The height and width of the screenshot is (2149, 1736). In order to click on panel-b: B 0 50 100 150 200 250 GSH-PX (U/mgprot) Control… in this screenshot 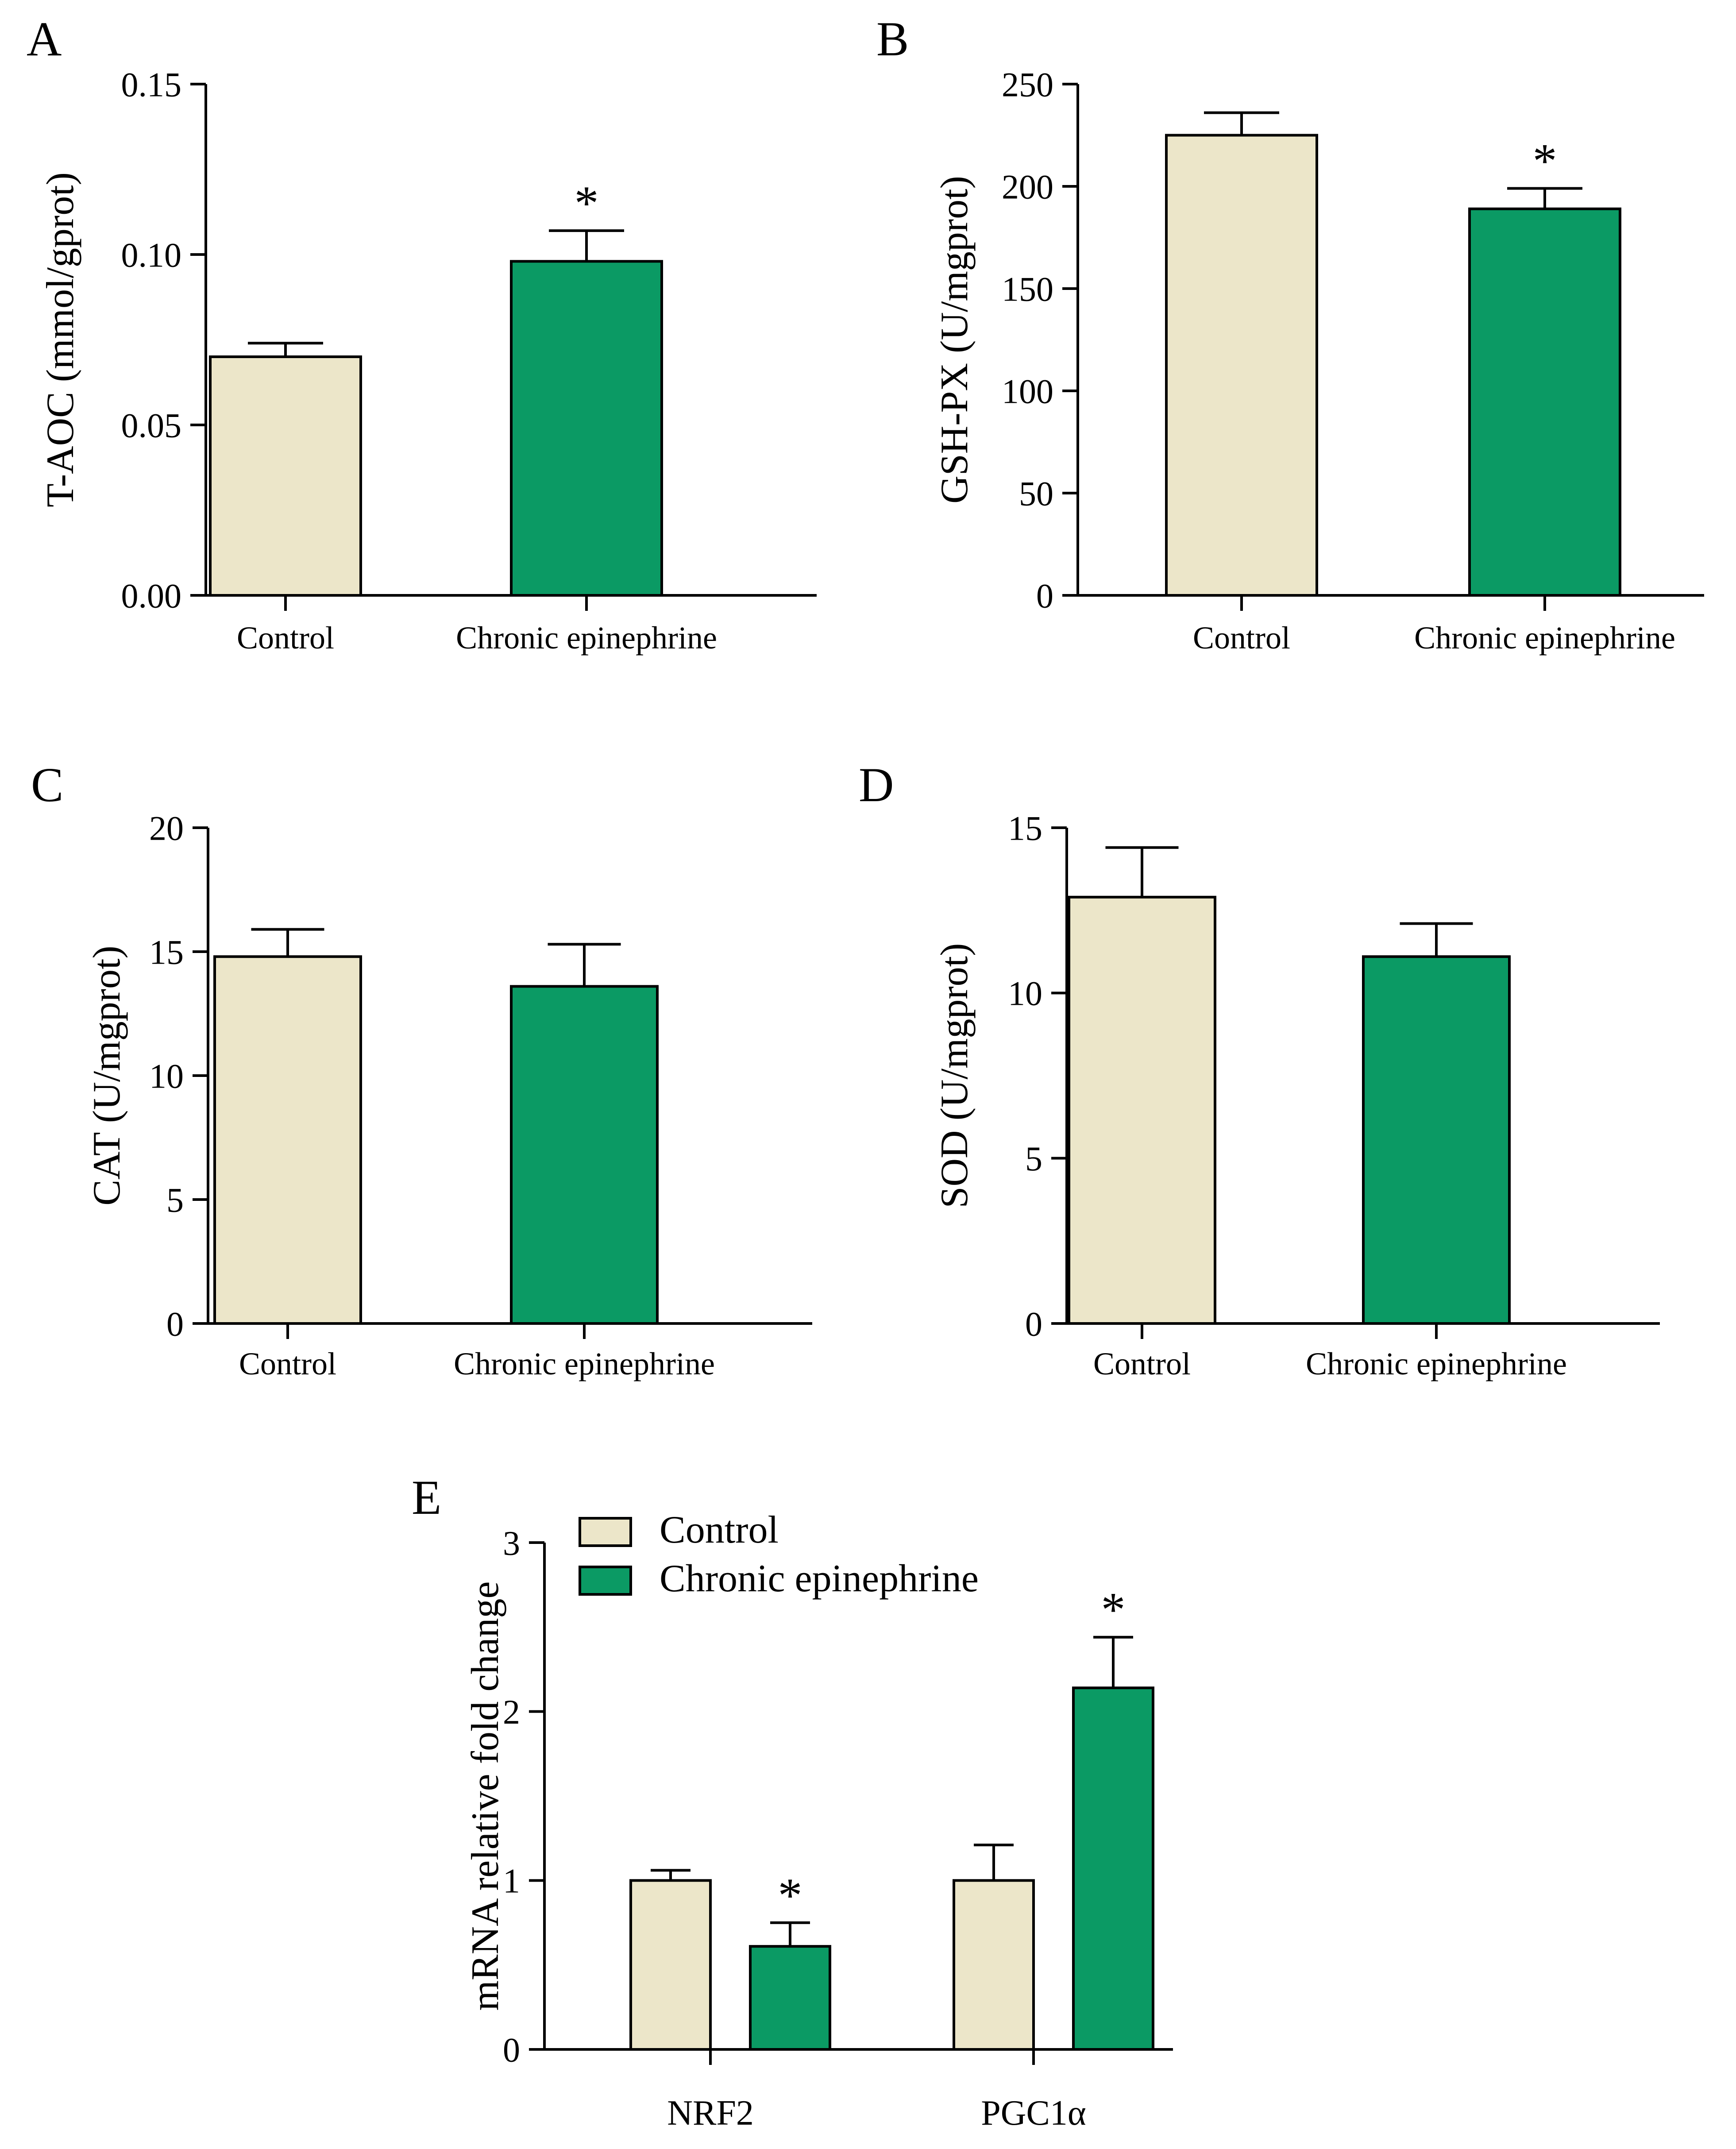, I will do `click(1290, 334)`.